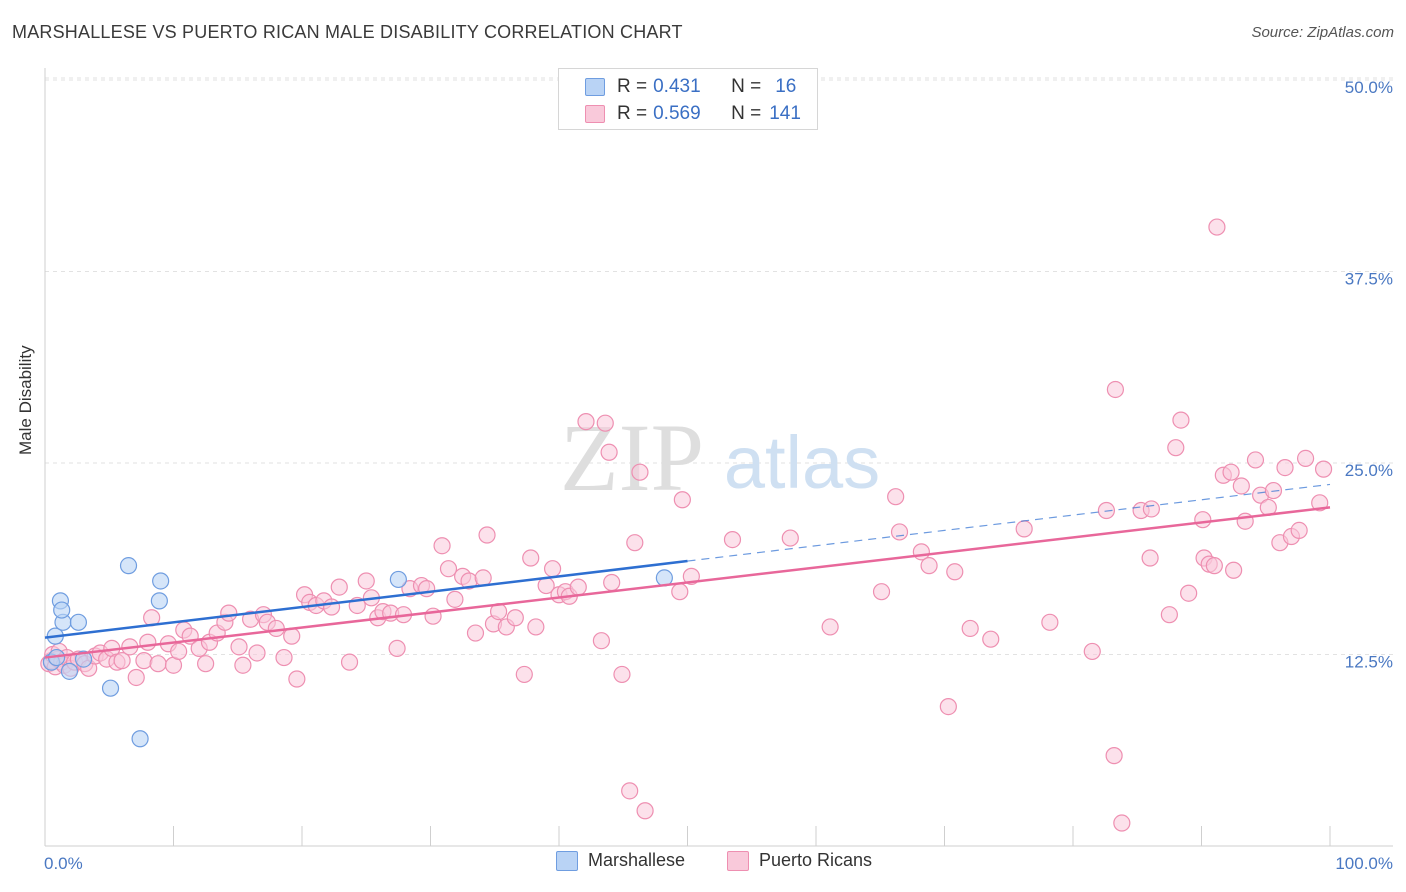  I want to click on watermark-atlas: atlas, so click(802, 462).